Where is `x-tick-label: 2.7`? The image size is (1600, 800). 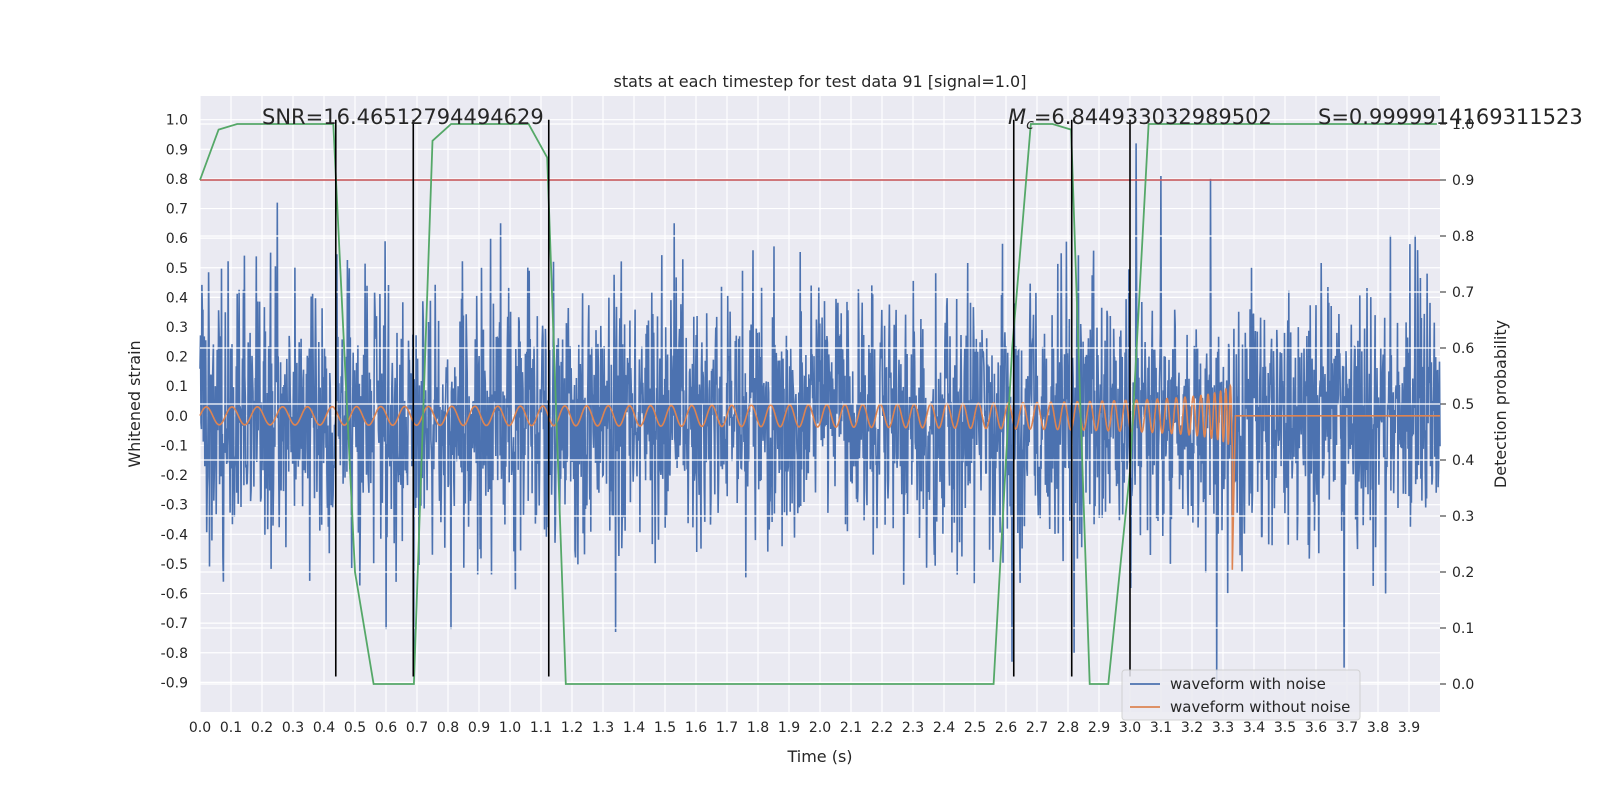
x-tick-label: 2.7 is located at coordinates (1037, 728).